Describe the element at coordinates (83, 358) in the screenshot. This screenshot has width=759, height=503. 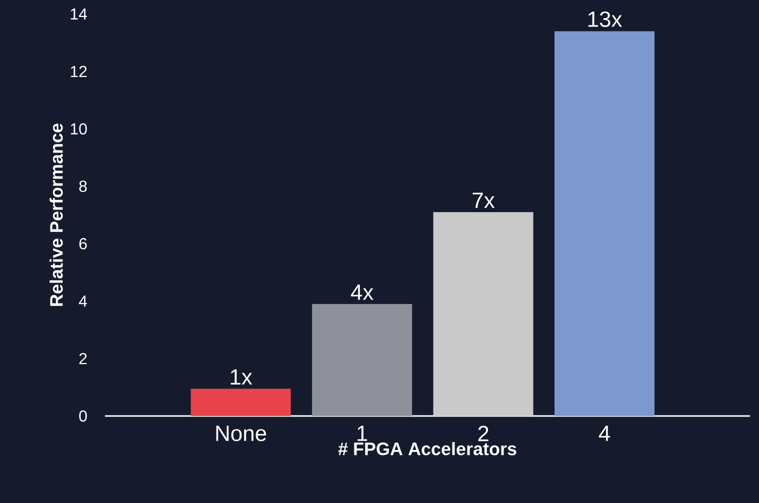
I see `y-tick-label: 2` at that location.